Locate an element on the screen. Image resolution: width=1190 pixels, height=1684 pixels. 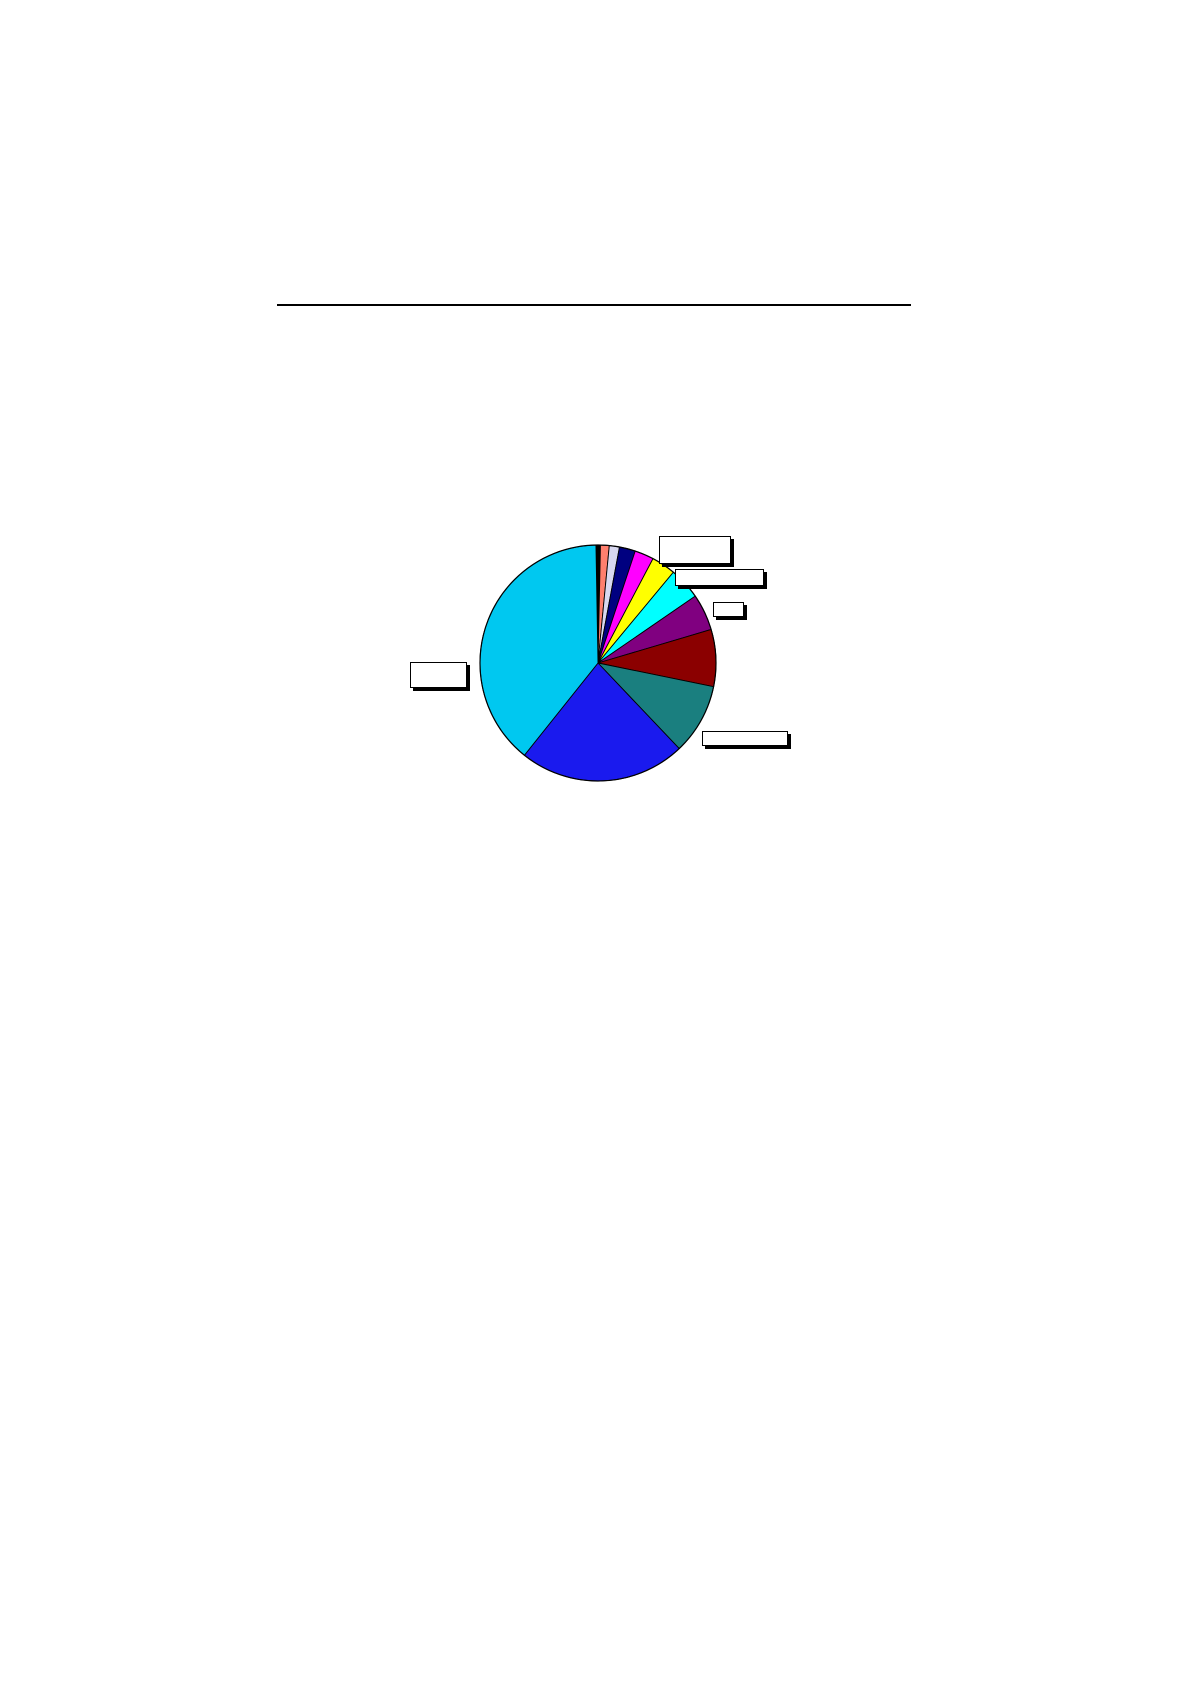
callout-box-bottom-right is located at coordinates (745, 738).